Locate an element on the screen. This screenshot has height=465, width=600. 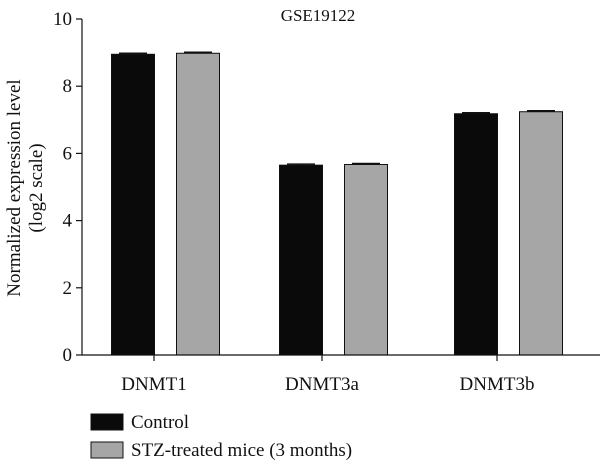
y-tick-label: 10 is located at coordinates (62, 19).